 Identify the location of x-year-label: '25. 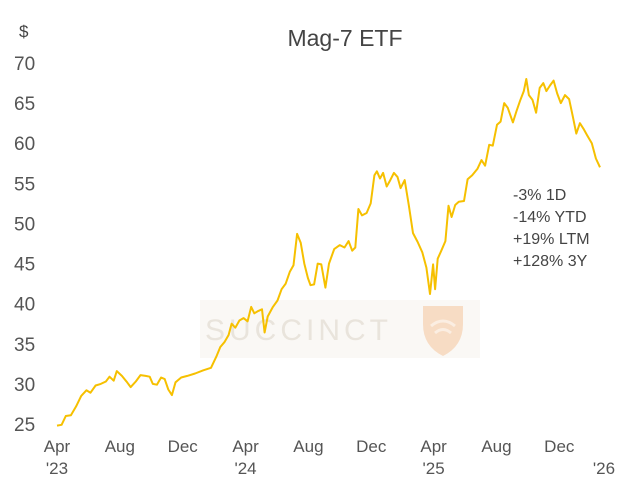
(434, 468).